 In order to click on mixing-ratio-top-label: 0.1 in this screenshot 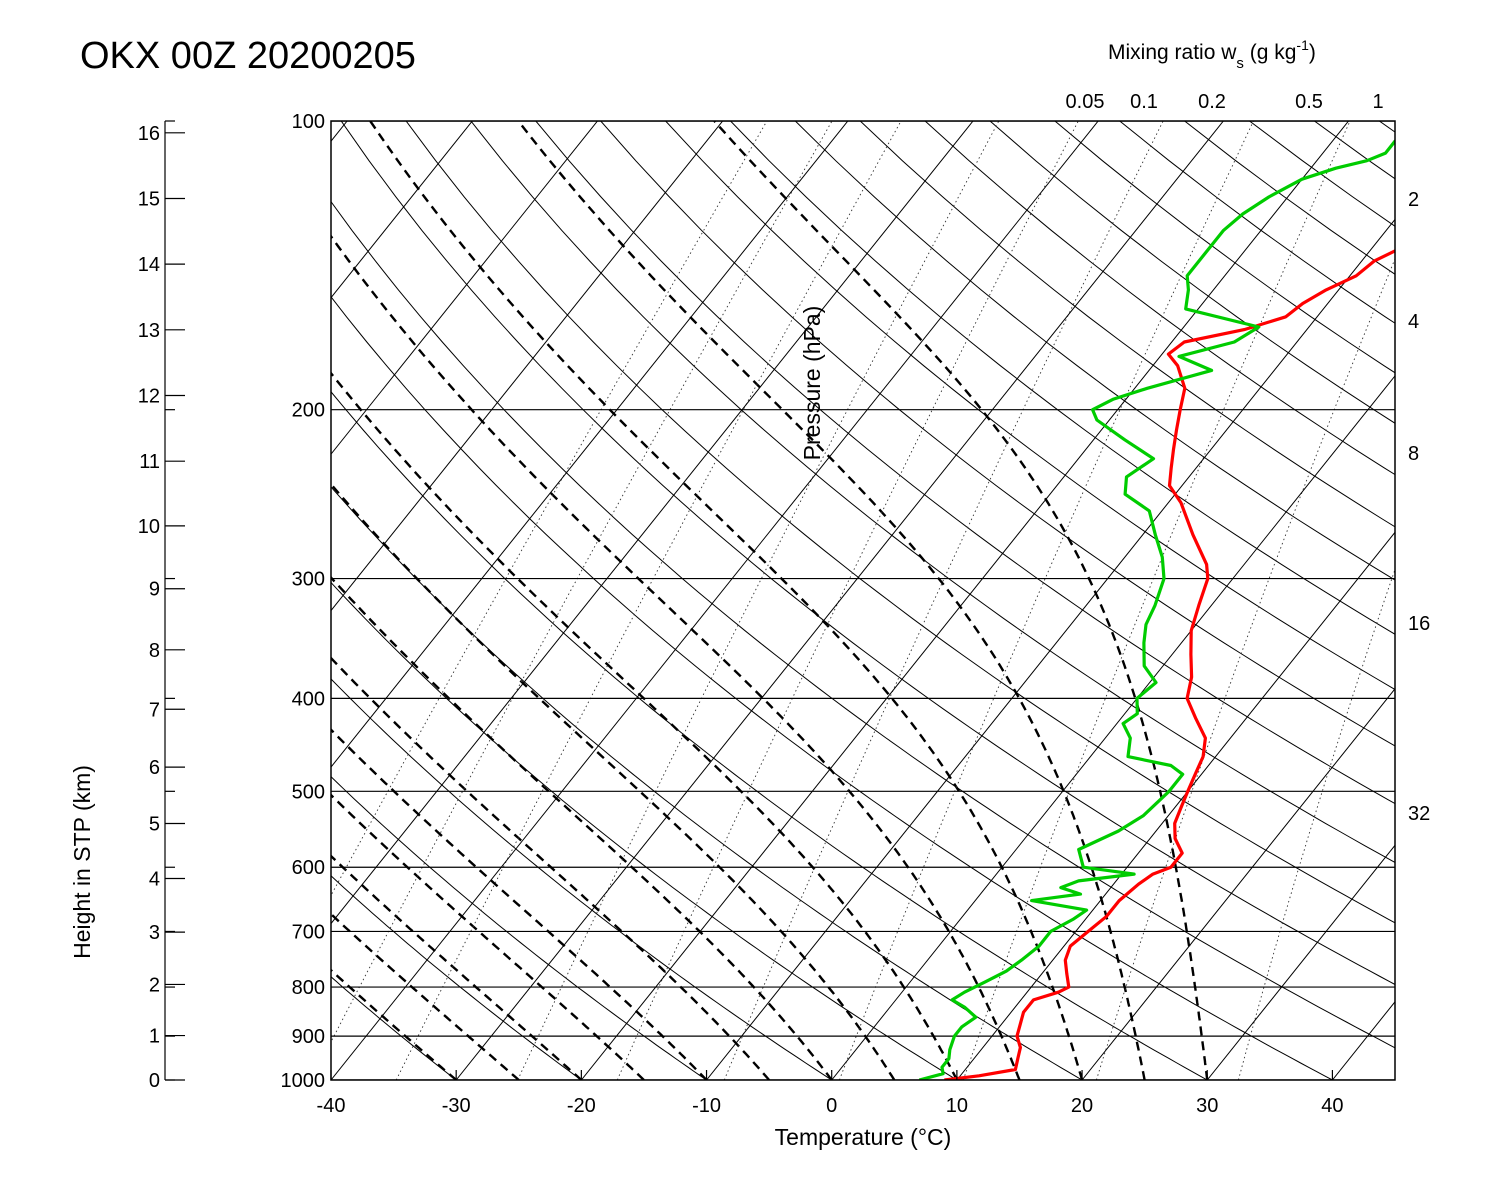, I will do `click(1144, 102)`.